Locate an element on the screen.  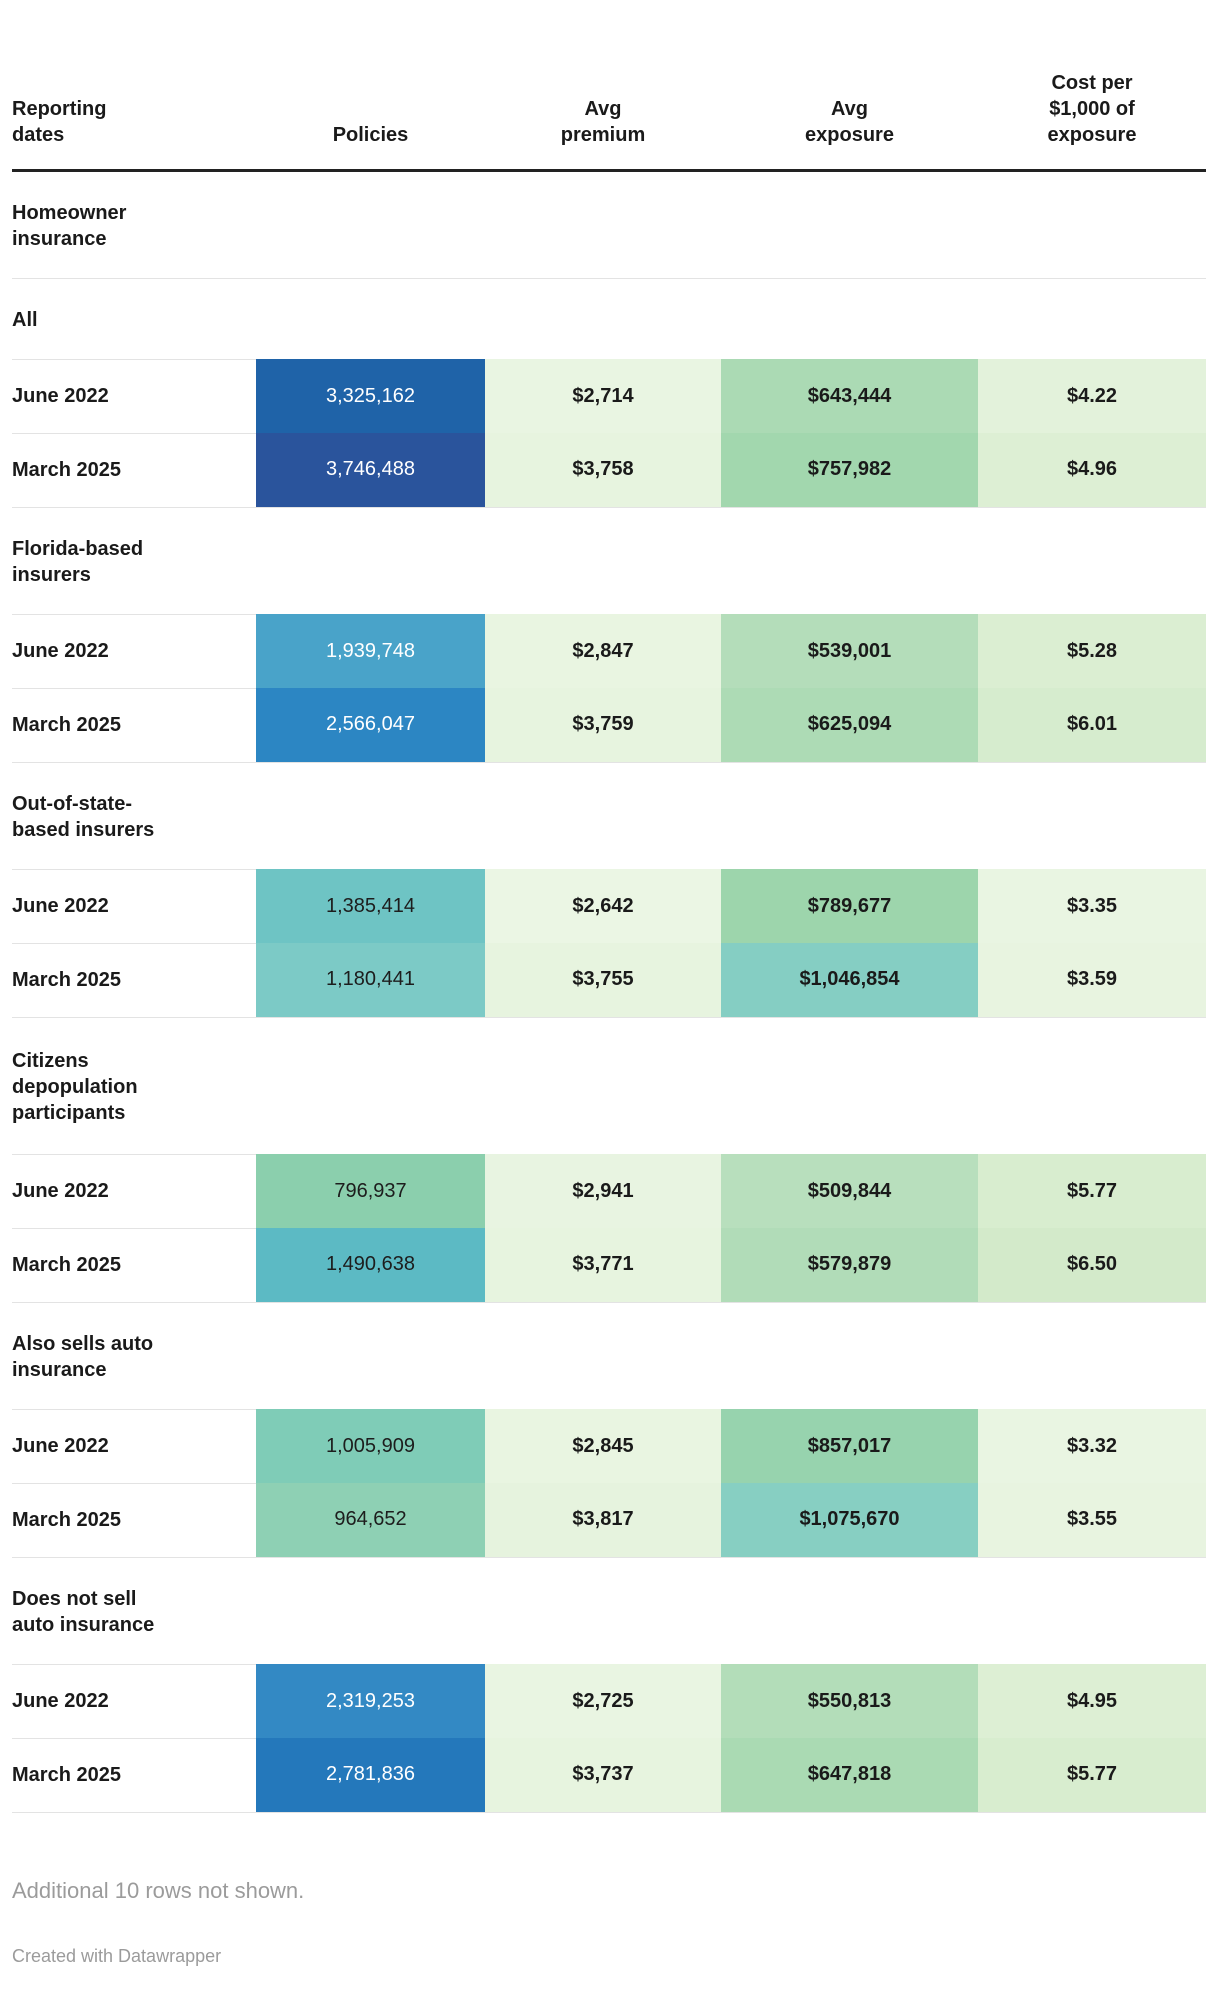
cell-cost-per-1000: $3.55 is located at coordinates (1092, 1520).